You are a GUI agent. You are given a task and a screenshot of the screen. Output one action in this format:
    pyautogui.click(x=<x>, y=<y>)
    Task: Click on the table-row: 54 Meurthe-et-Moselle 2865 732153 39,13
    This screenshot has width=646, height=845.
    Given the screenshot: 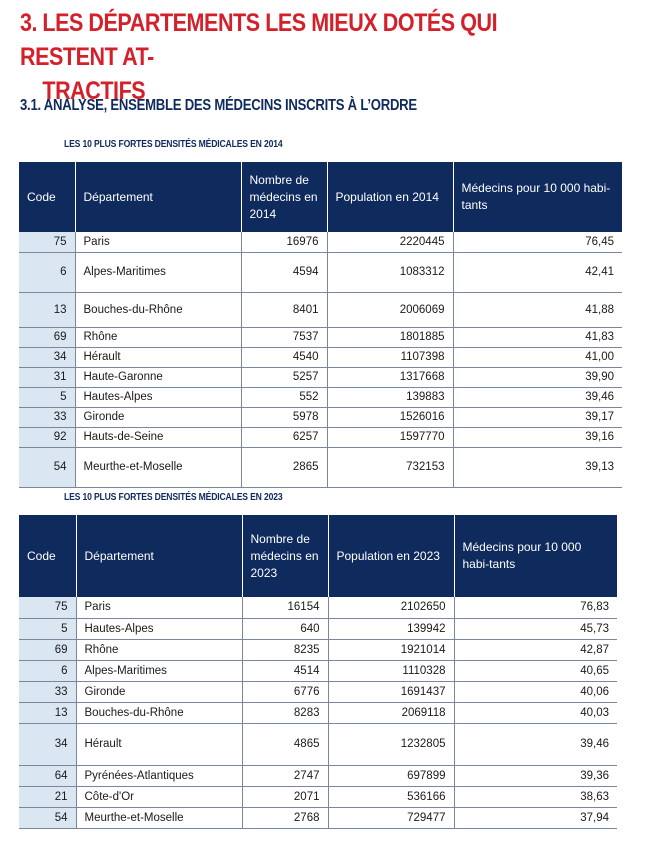 What is the action you would take?
    pyautogui.click(x=320, y=467)
    